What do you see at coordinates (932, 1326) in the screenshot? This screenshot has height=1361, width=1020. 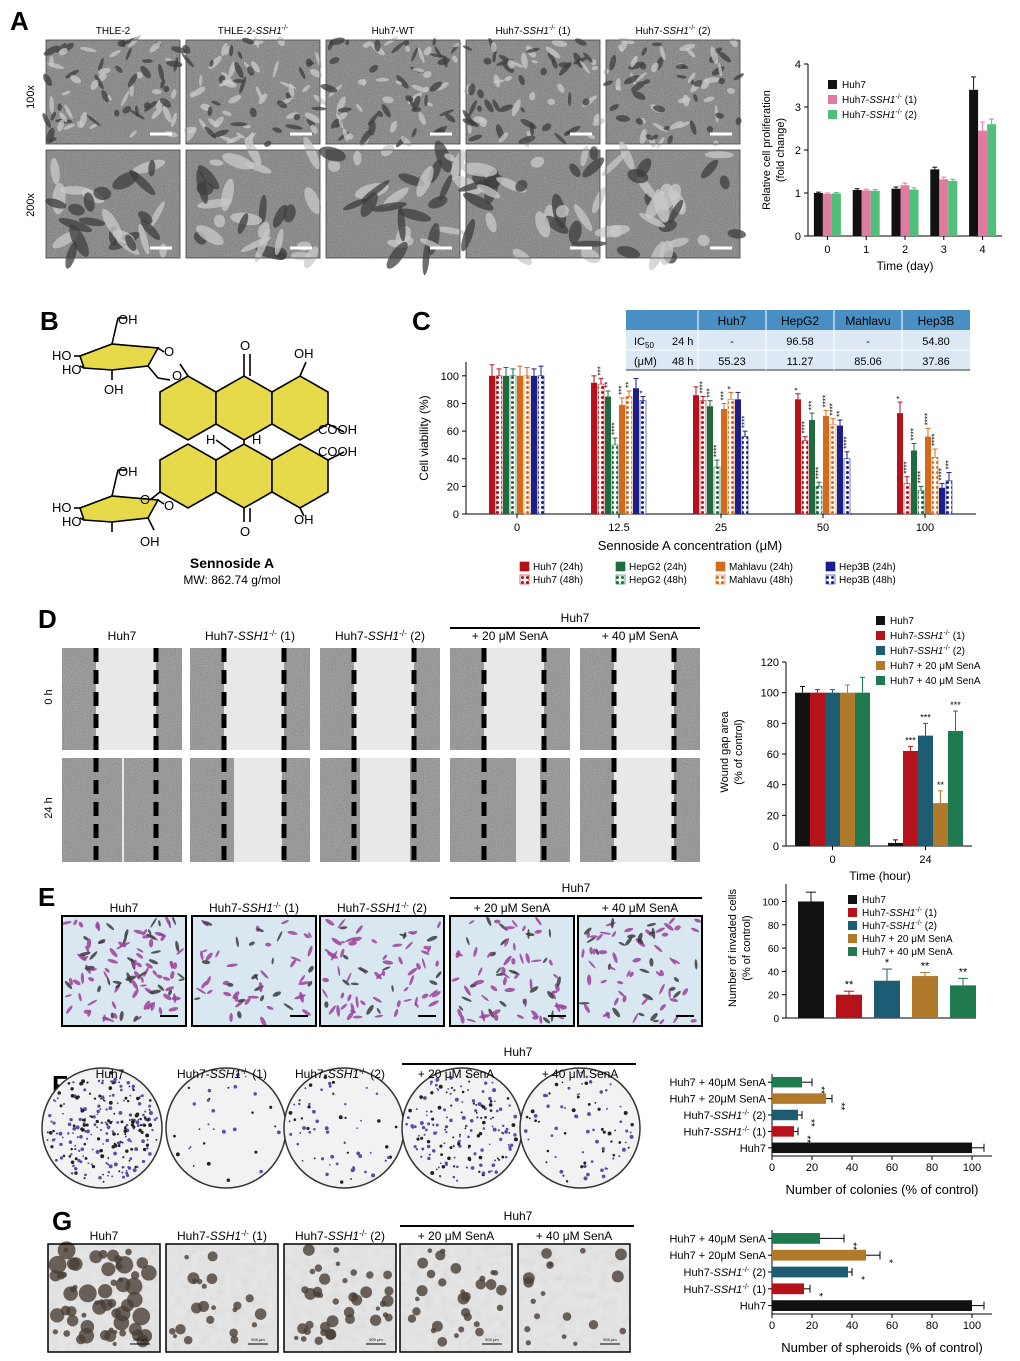 I see `x-tick-label: 80` at bounding box center [932, 1326].